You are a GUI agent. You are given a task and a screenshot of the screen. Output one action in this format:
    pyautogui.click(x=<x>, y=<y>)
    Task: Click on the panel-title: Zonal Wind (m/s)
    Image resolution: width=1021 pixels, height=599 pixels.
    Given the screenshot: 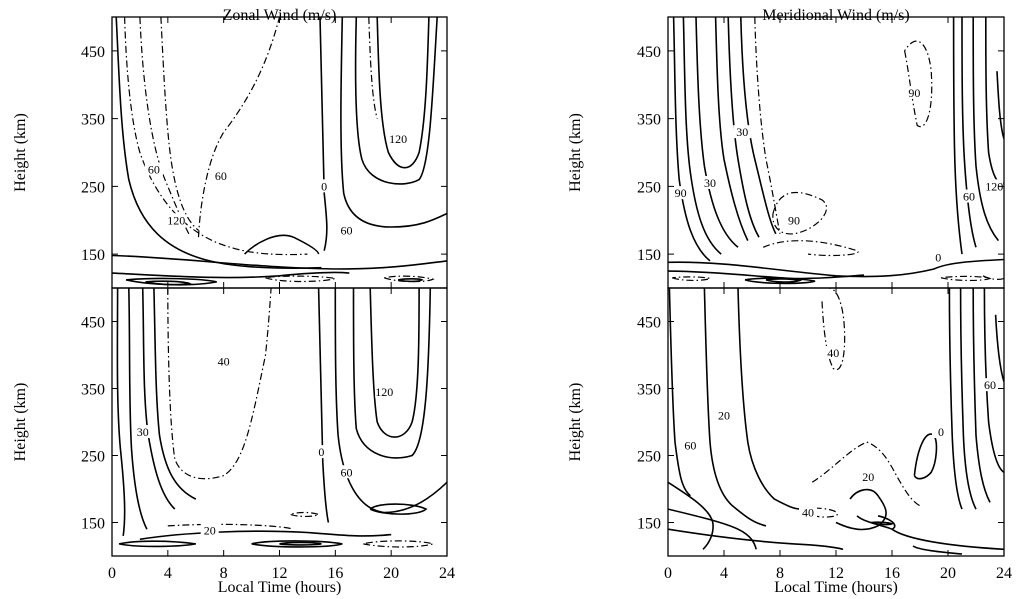 What is the action you would take?
    pyautogui.click(x=280, y=15)
    